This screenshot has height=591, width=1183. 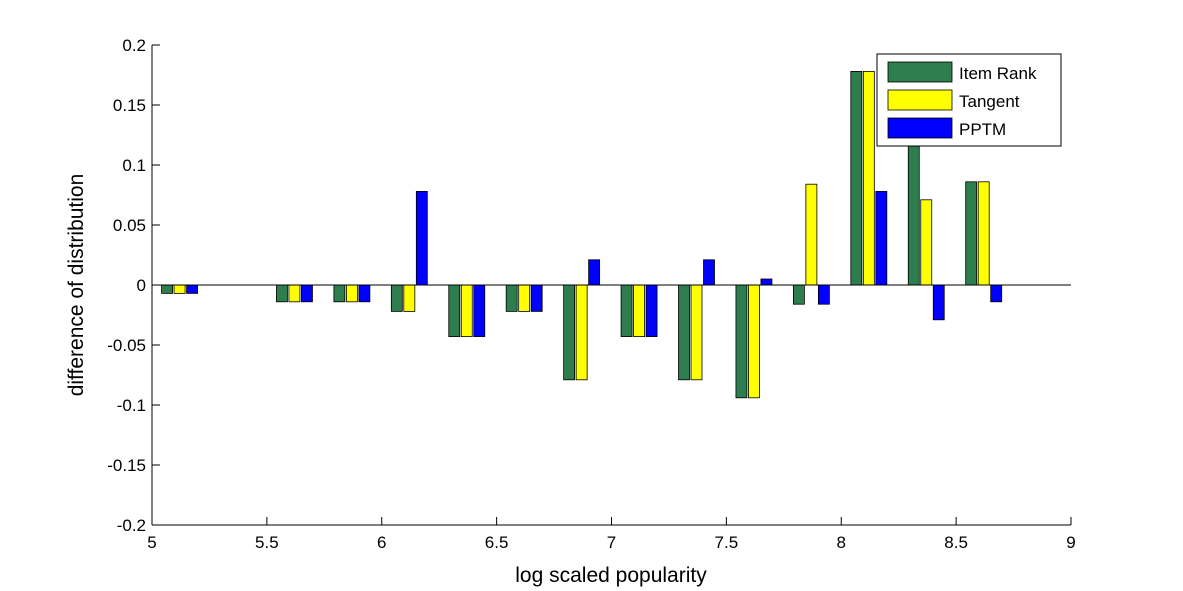 I want to click on y-axis-label: difference of distribution, so click(x=76, y=285).